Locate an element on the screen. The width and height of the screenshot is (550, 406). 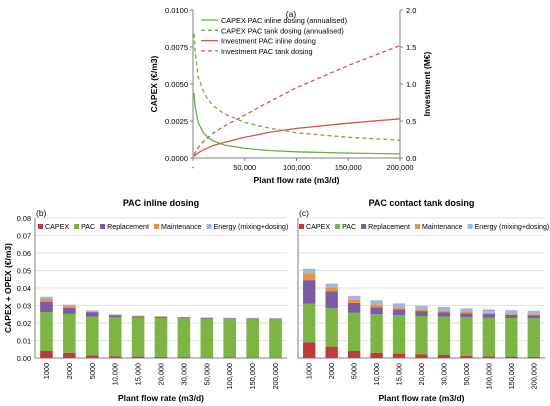
panel-b-x-tick-label: 5000 is located at coordinates (92, 371).